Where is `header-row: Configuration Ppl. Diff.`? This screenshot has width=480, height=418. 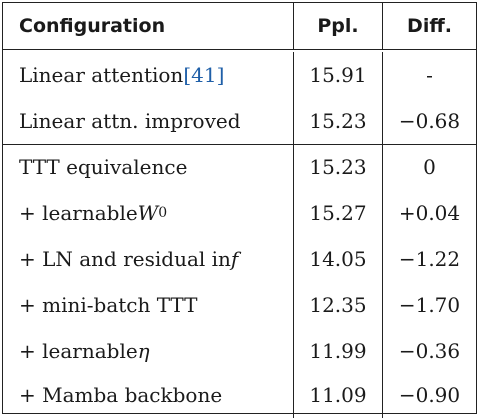
header-row: Configuration Ppl. Diff. is located at coordinates (239, 26).